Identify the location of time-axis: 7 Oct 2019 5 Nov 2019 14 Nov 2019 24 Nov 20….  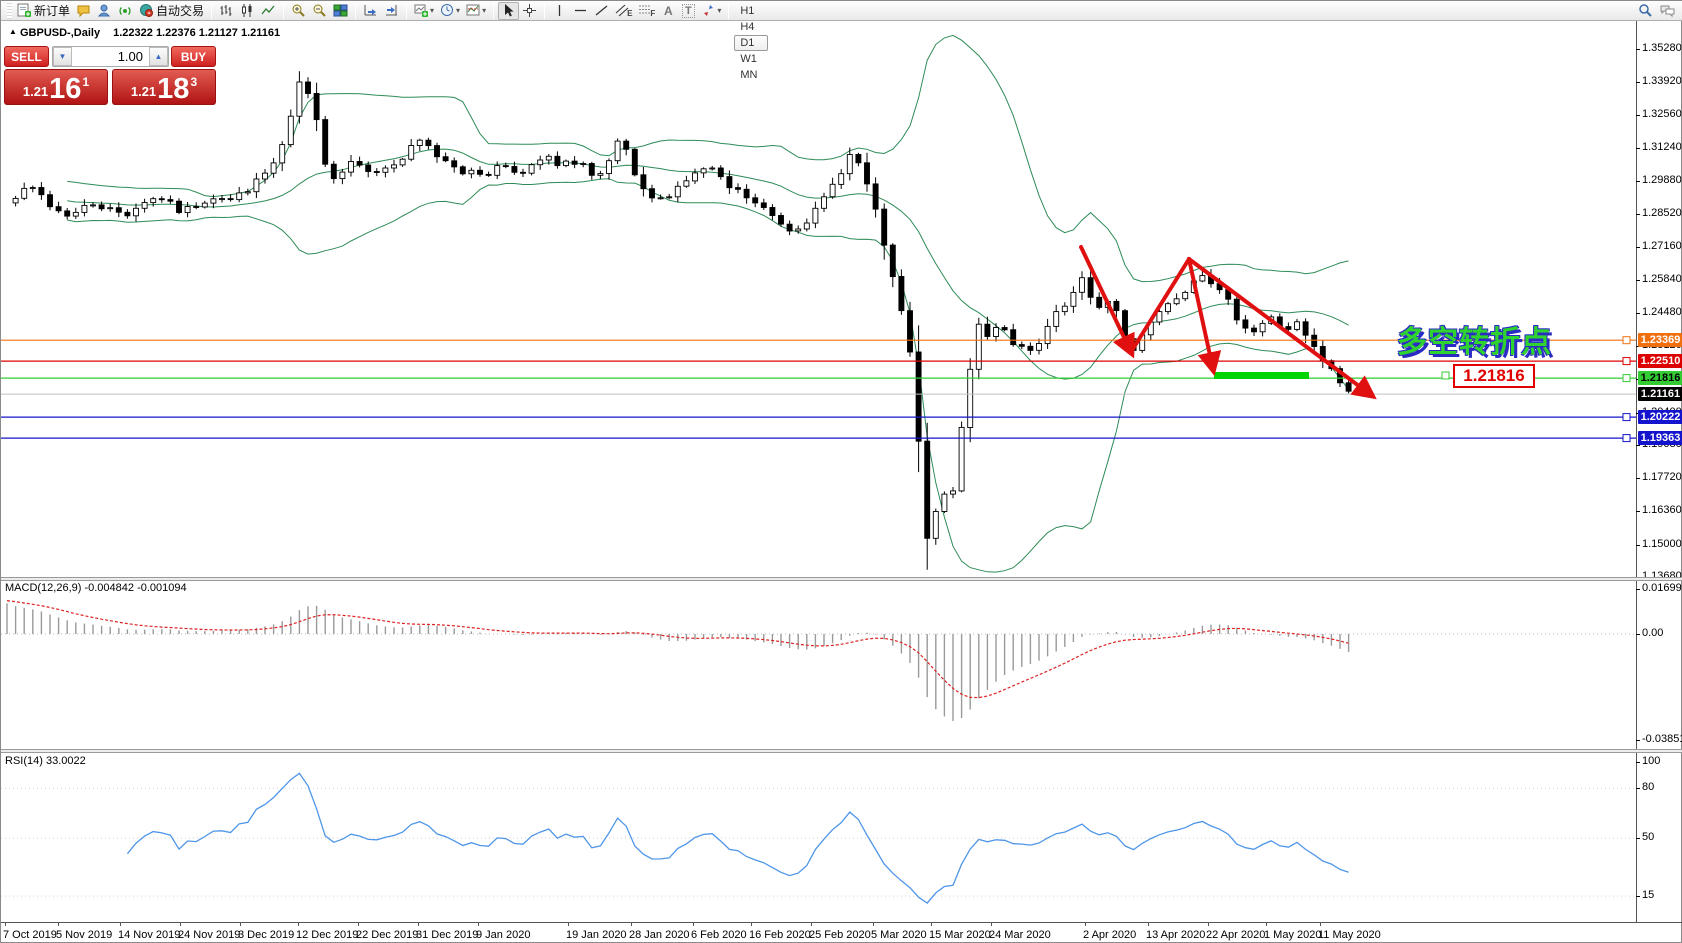
(841, 933).